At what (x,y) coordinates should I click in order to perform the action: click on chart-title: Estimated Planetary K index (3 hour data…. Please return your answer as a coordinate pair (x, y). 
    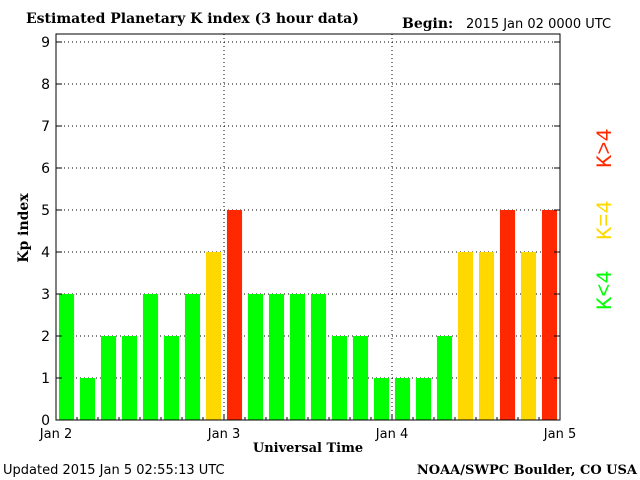
    Looking at the image, I should click on (192, 19).